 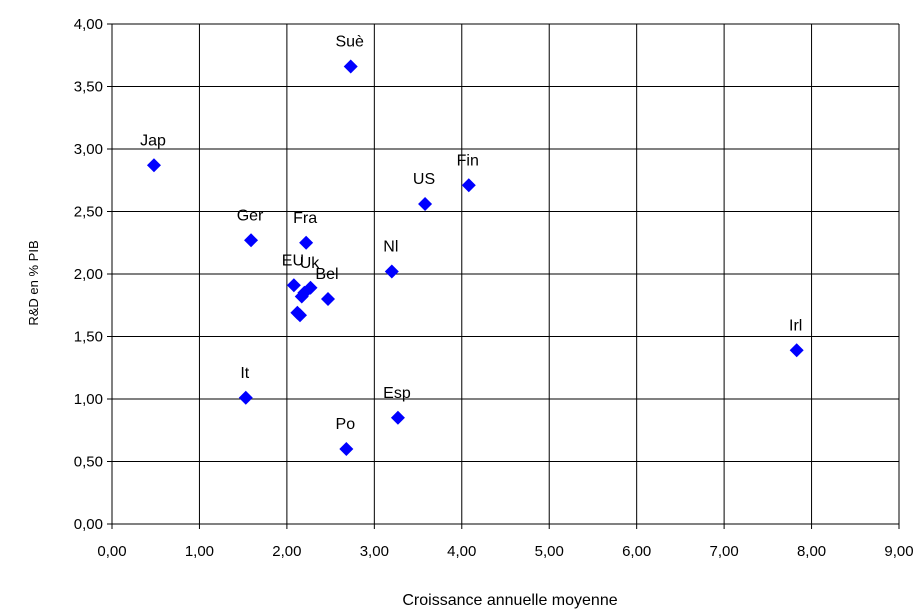 What do you see at coordinates (374, 551) in the screenshot?
I see `x-tick-label: 3,00` at bounding box center [374, 551].